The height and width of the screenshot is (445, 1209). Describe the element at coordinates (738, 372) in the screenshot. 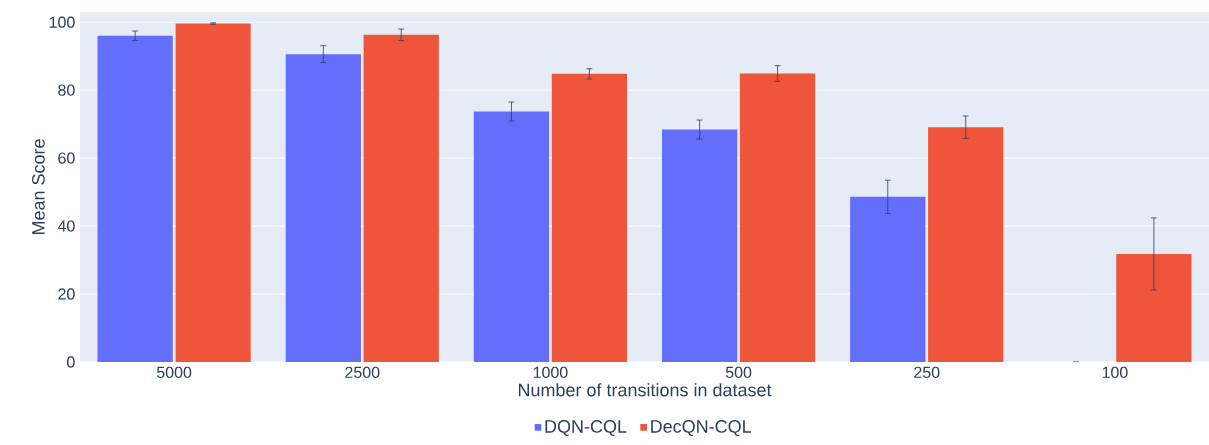

I see `x-tick-label: 500` at that location.